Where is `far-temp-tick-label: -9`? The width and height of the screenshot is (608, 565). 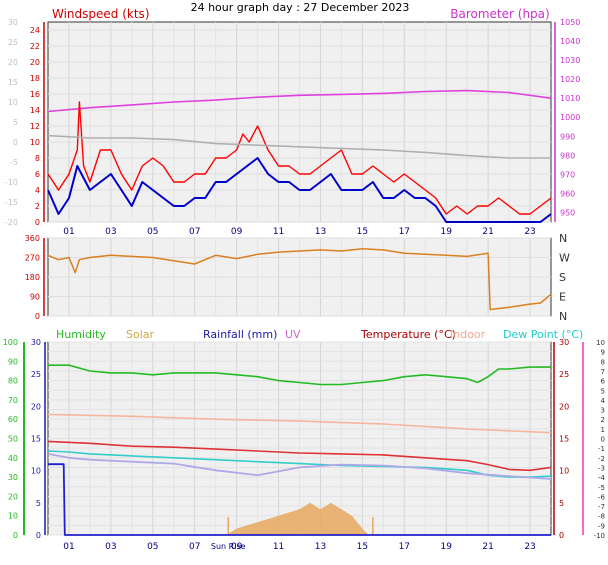 far-temp-tick-label: -9 is located at coordinates (601, 526).